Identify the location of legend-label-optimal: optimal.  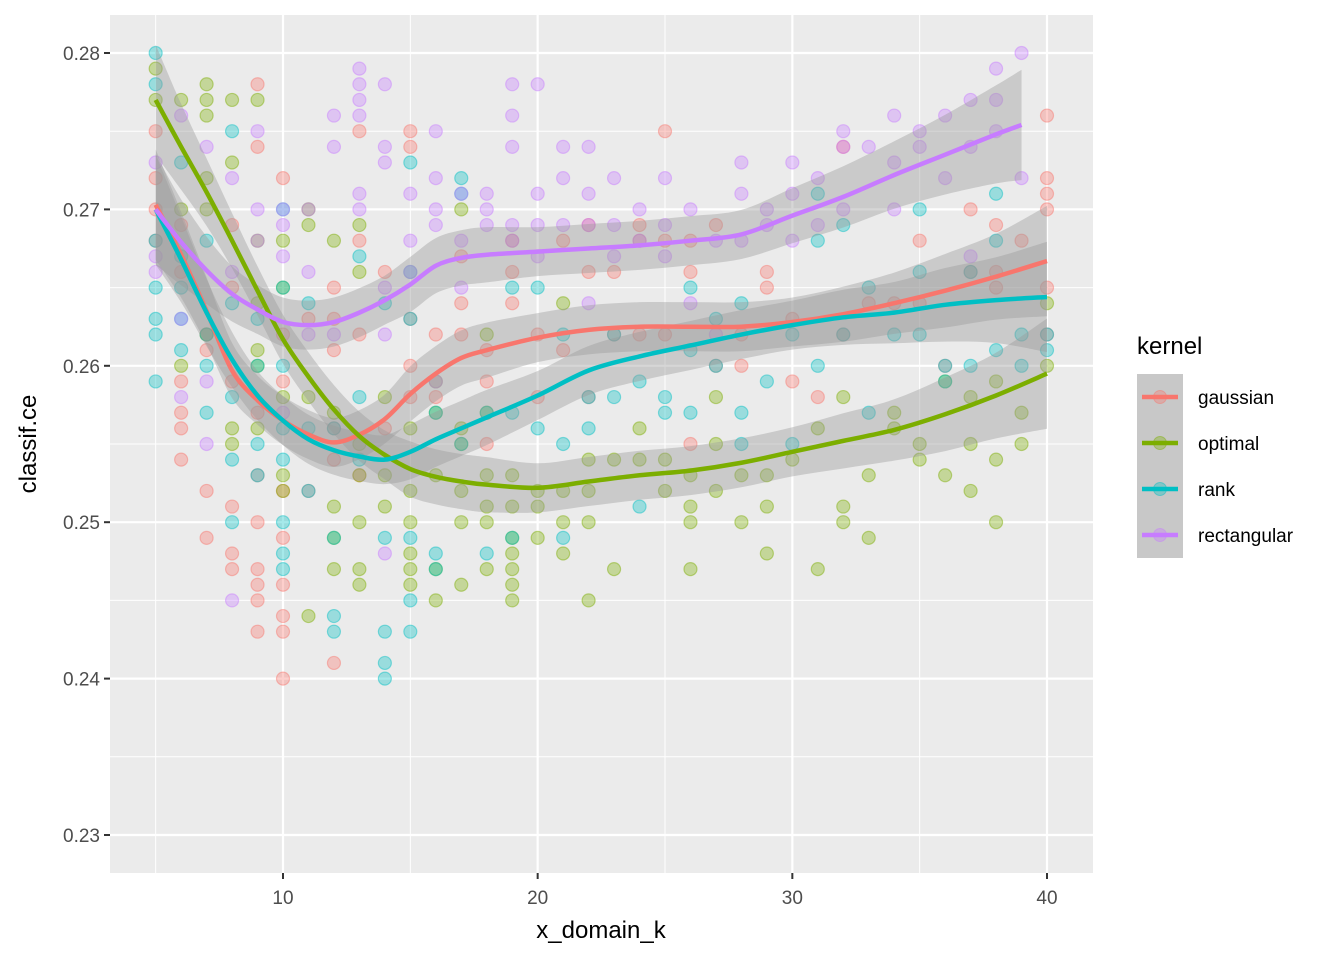
(1228, 444).